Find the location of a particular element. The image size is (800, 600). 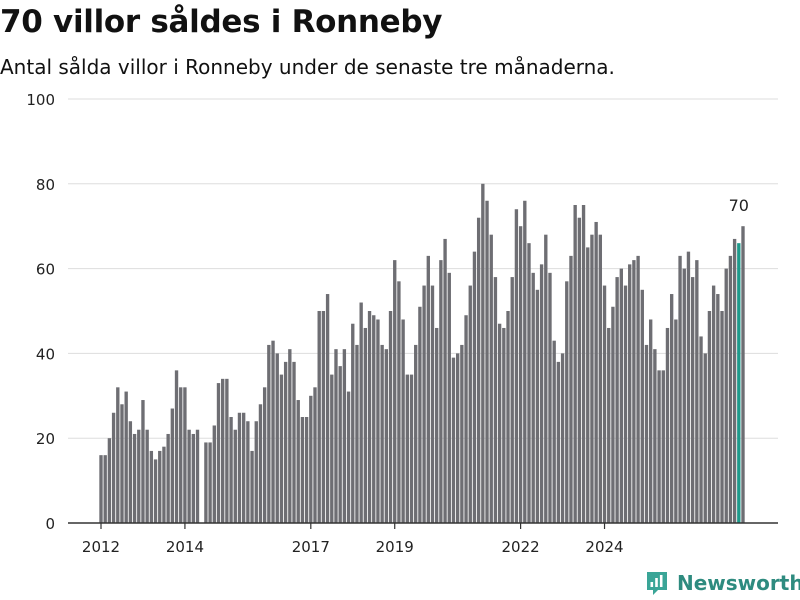

x-tick-label: 2022 is located at coordinates (521, 547).